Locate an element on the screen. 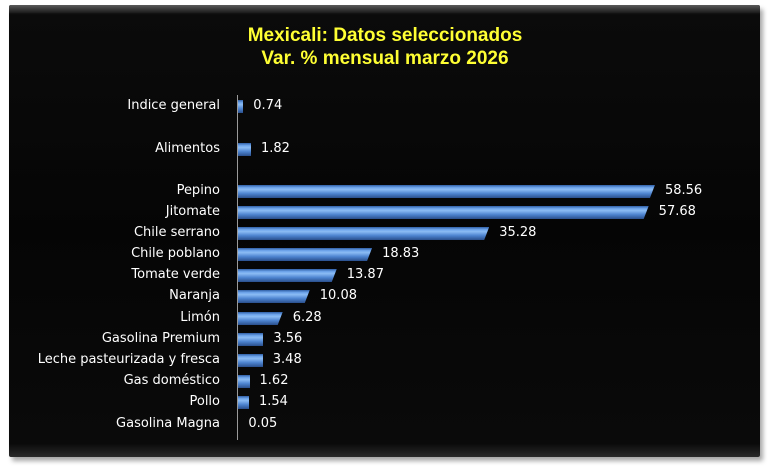  value-label: 1.62 is located at coordinates (274, 380).